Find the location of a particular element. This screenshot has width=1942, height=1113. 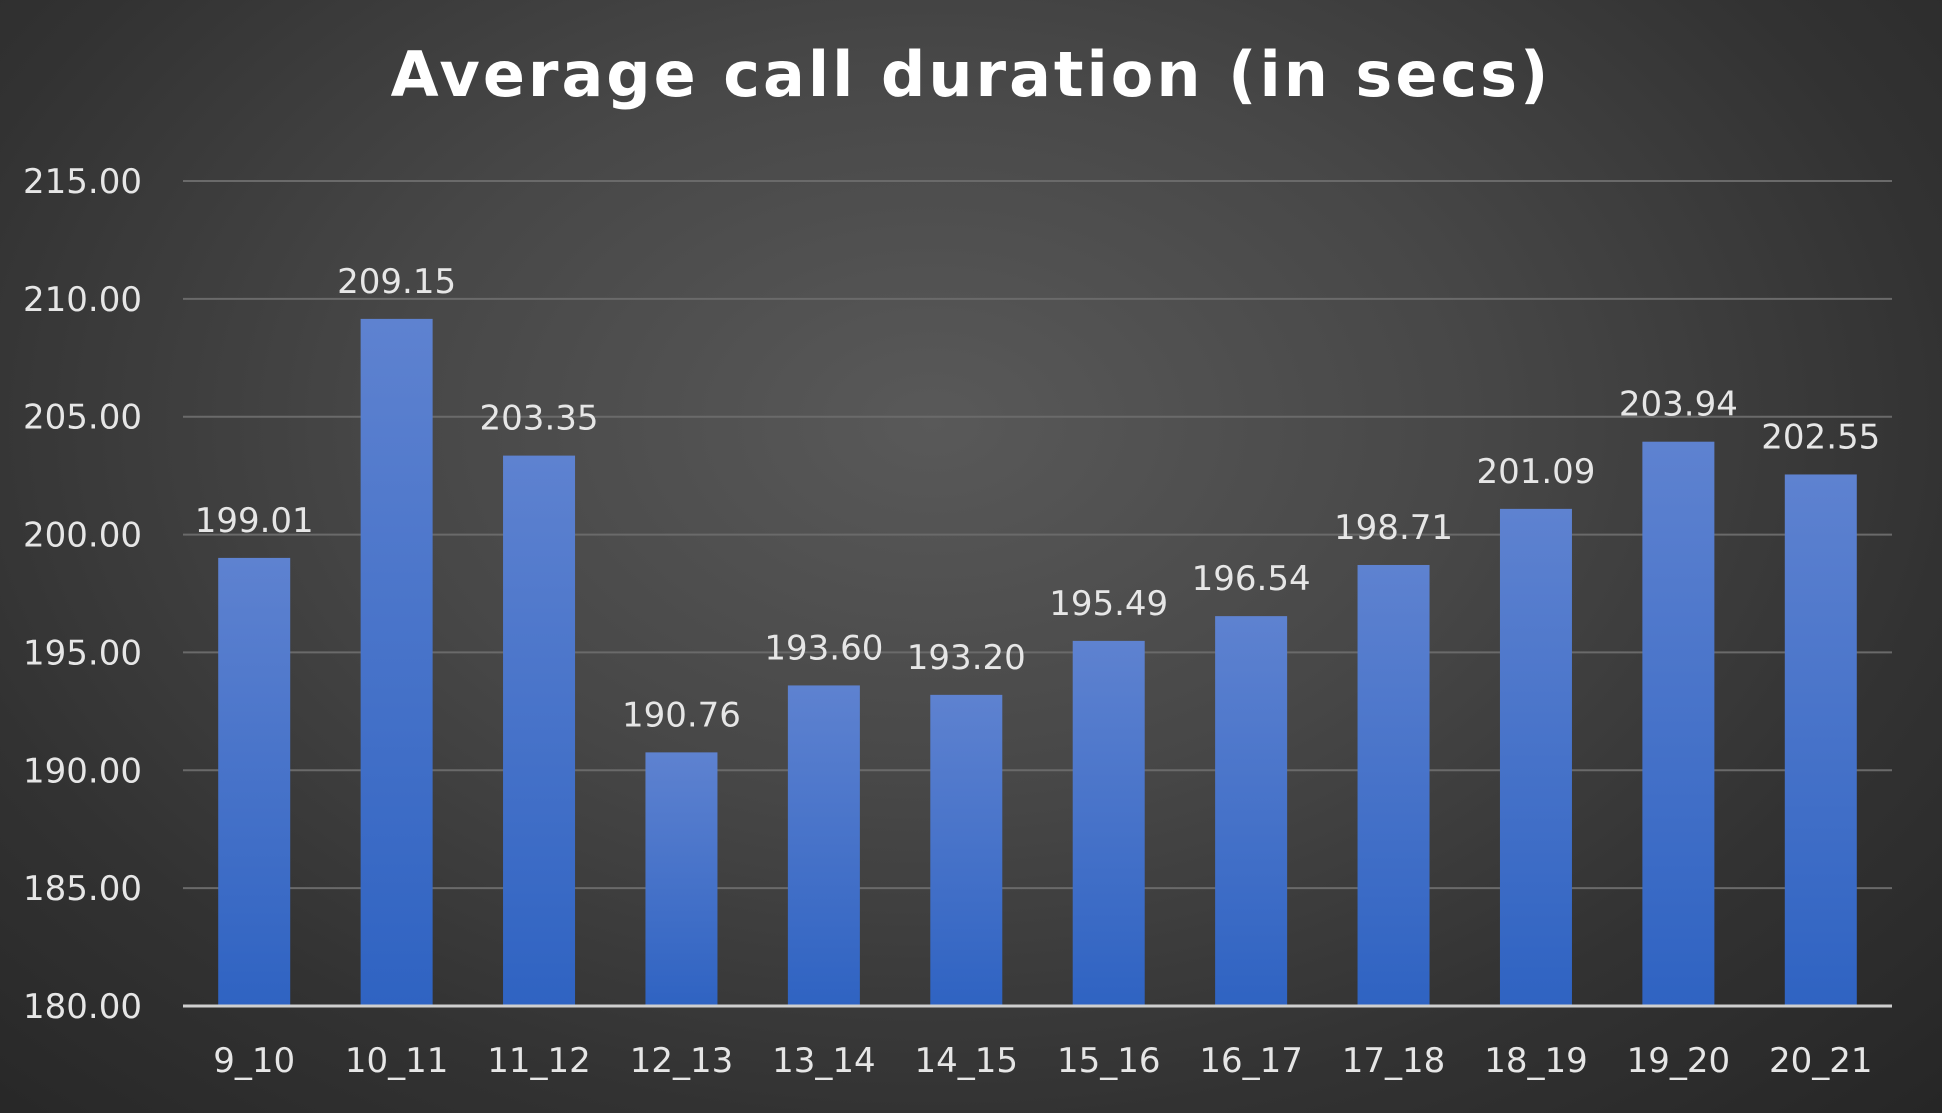

y-tick-label: 210.00 is located at coordinates (82, 300).